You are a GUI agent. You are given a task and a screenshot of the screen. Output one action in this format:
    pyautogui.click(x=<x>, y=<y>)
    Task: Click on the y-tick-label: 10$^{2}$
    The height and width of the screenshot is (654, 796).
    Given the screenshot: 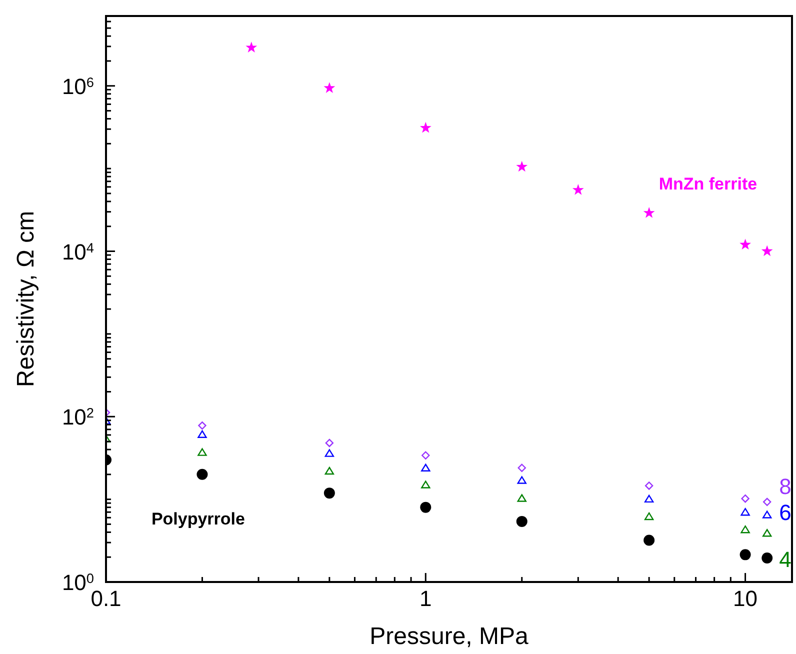 What is the action you would take?
    pyautogui.click(x=78, y=417)
    